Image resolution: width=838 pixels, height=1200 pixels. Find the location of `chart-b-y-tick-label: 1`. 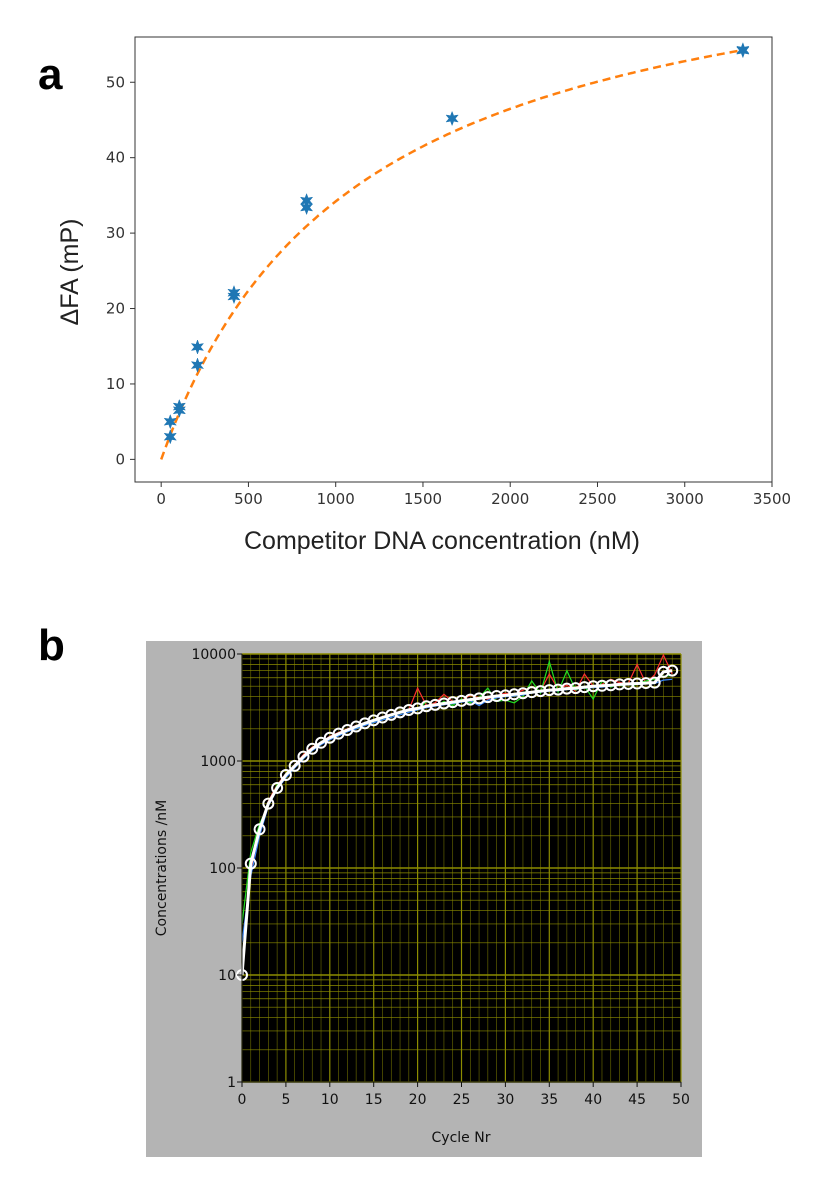

chart-b-y-tick-label: 1 is located at coordinates (231, 1083).